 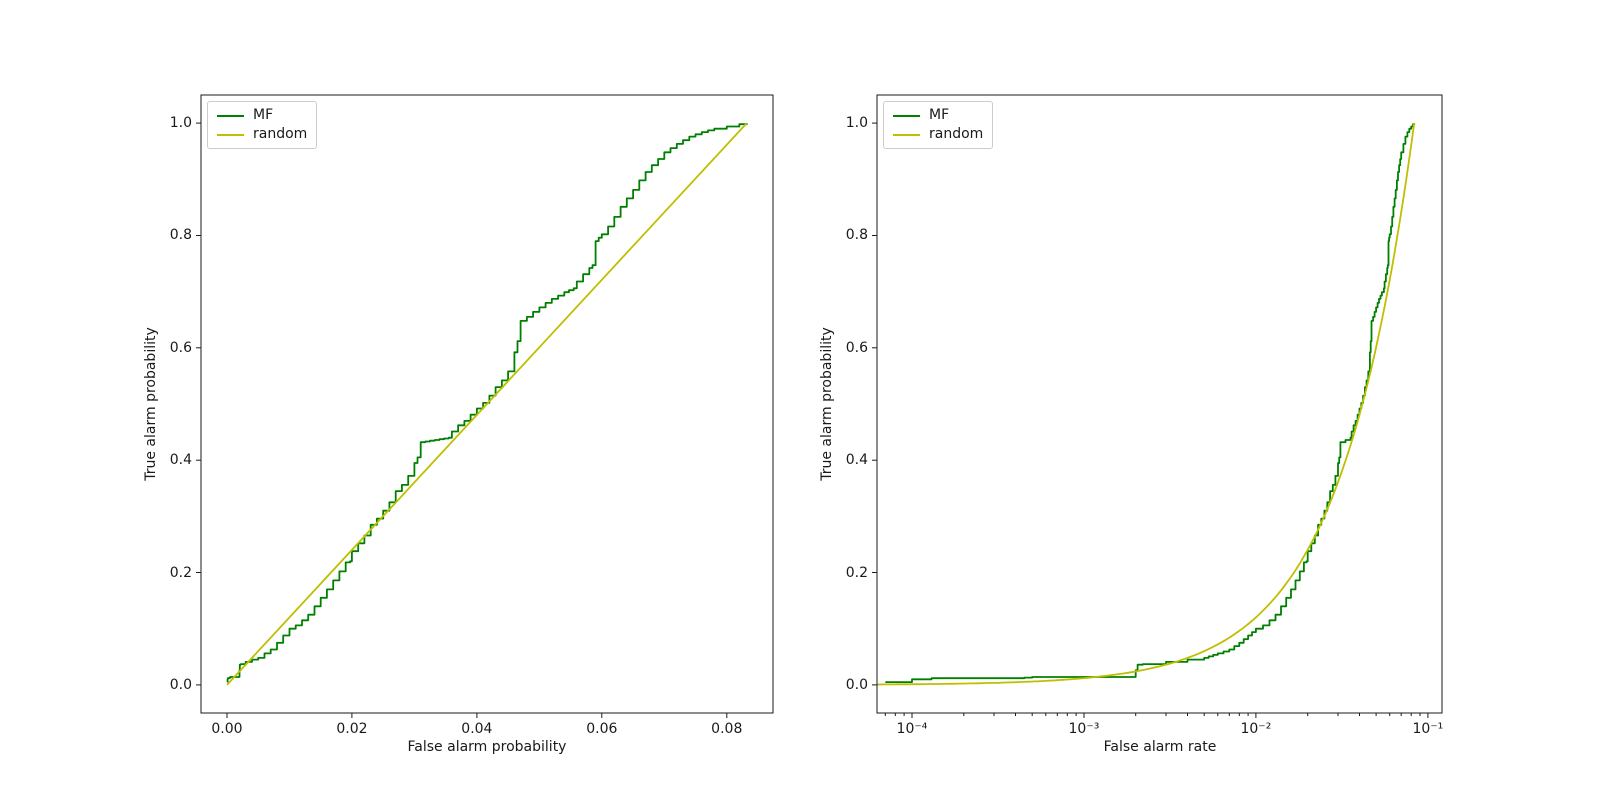 I want to click on x-tick-label: 10⁻², so click(x=1256, y=729).